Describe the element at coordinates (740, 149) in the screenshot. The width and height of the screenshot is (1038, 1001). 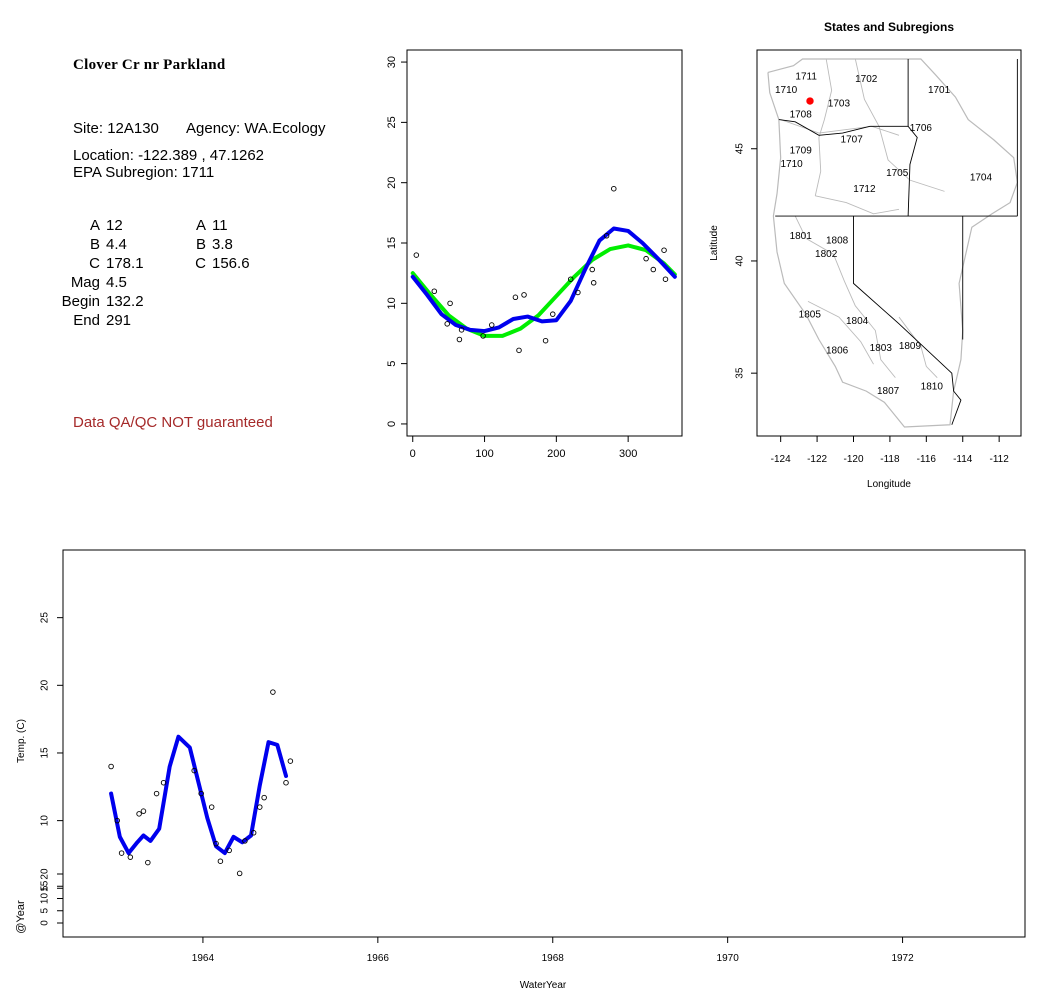
I see `map-y-tick-label: 45` at that location.